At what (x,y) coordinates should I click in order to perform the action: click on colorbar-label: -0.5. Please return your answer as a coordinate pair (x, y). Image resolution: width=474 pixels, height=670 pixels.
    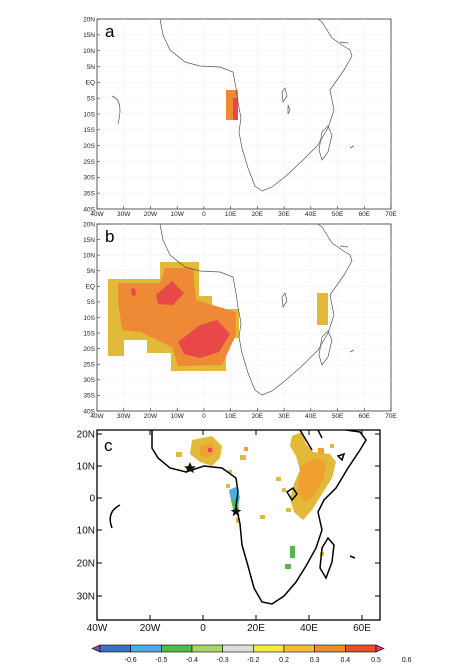
    Looking at the image, I should click on (161, 660).